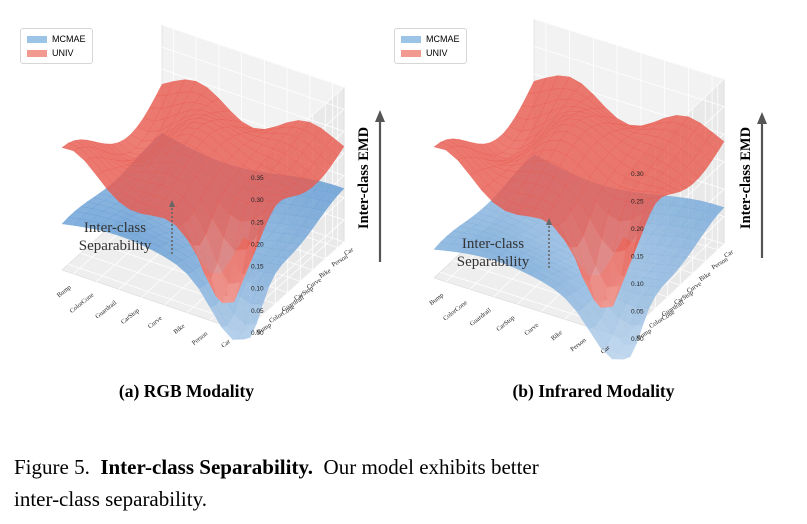 The height and width of the screenshot is (524, 807). I want to click on y-tick-label: Bump, so click(264, 329).